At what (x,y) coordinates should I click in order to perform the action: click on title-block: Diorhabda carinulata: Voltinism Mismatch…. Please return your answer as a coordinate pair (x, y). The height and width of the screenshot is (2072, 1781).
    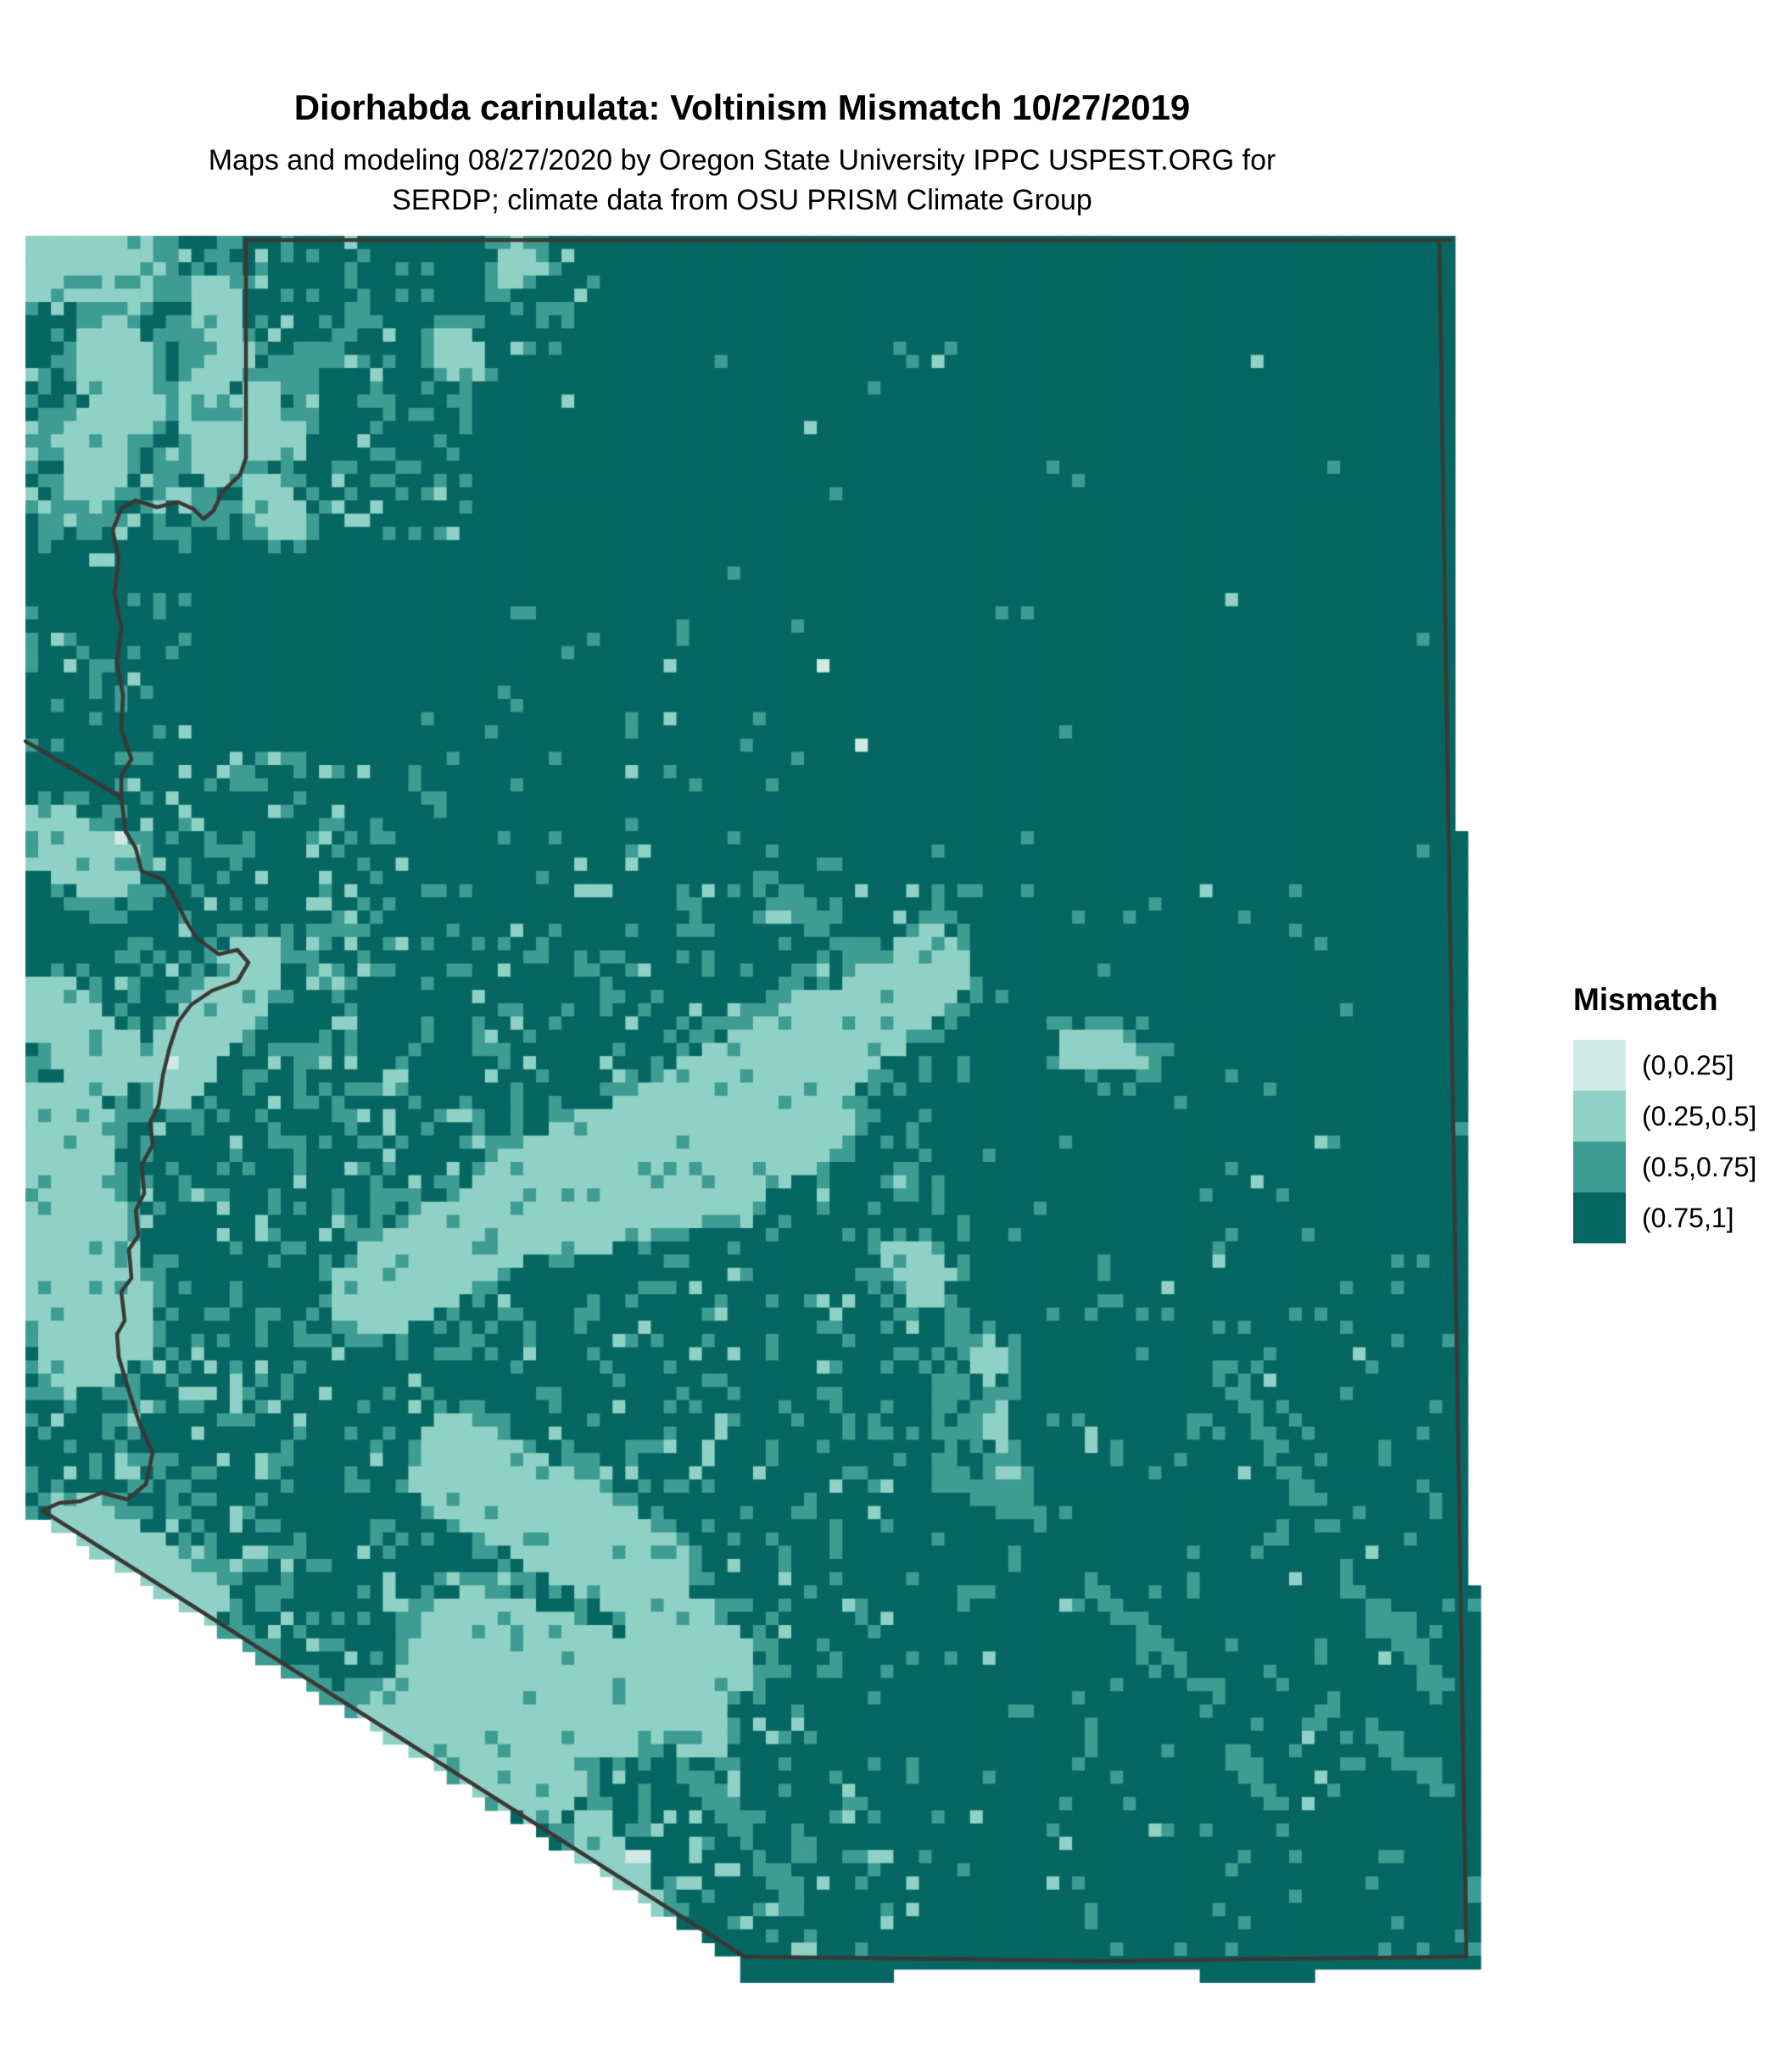
    Looking at the image, I should click on (742, 154).